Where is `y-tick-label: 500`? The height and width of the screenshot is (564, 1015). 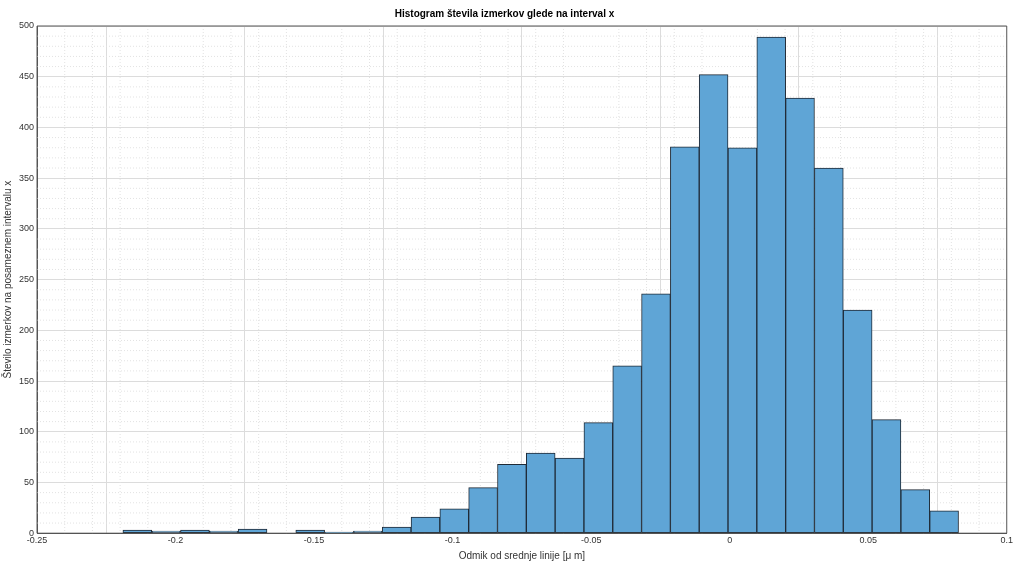
y-tick-label: 500 is located at coordinates (26, 25).